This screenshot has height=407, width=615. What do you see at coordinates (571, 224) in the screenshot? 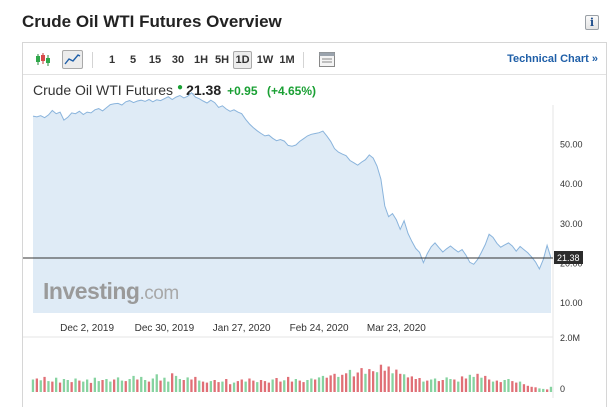
I see `y-tick-label: 30.00` at bounding box center [571, 224].